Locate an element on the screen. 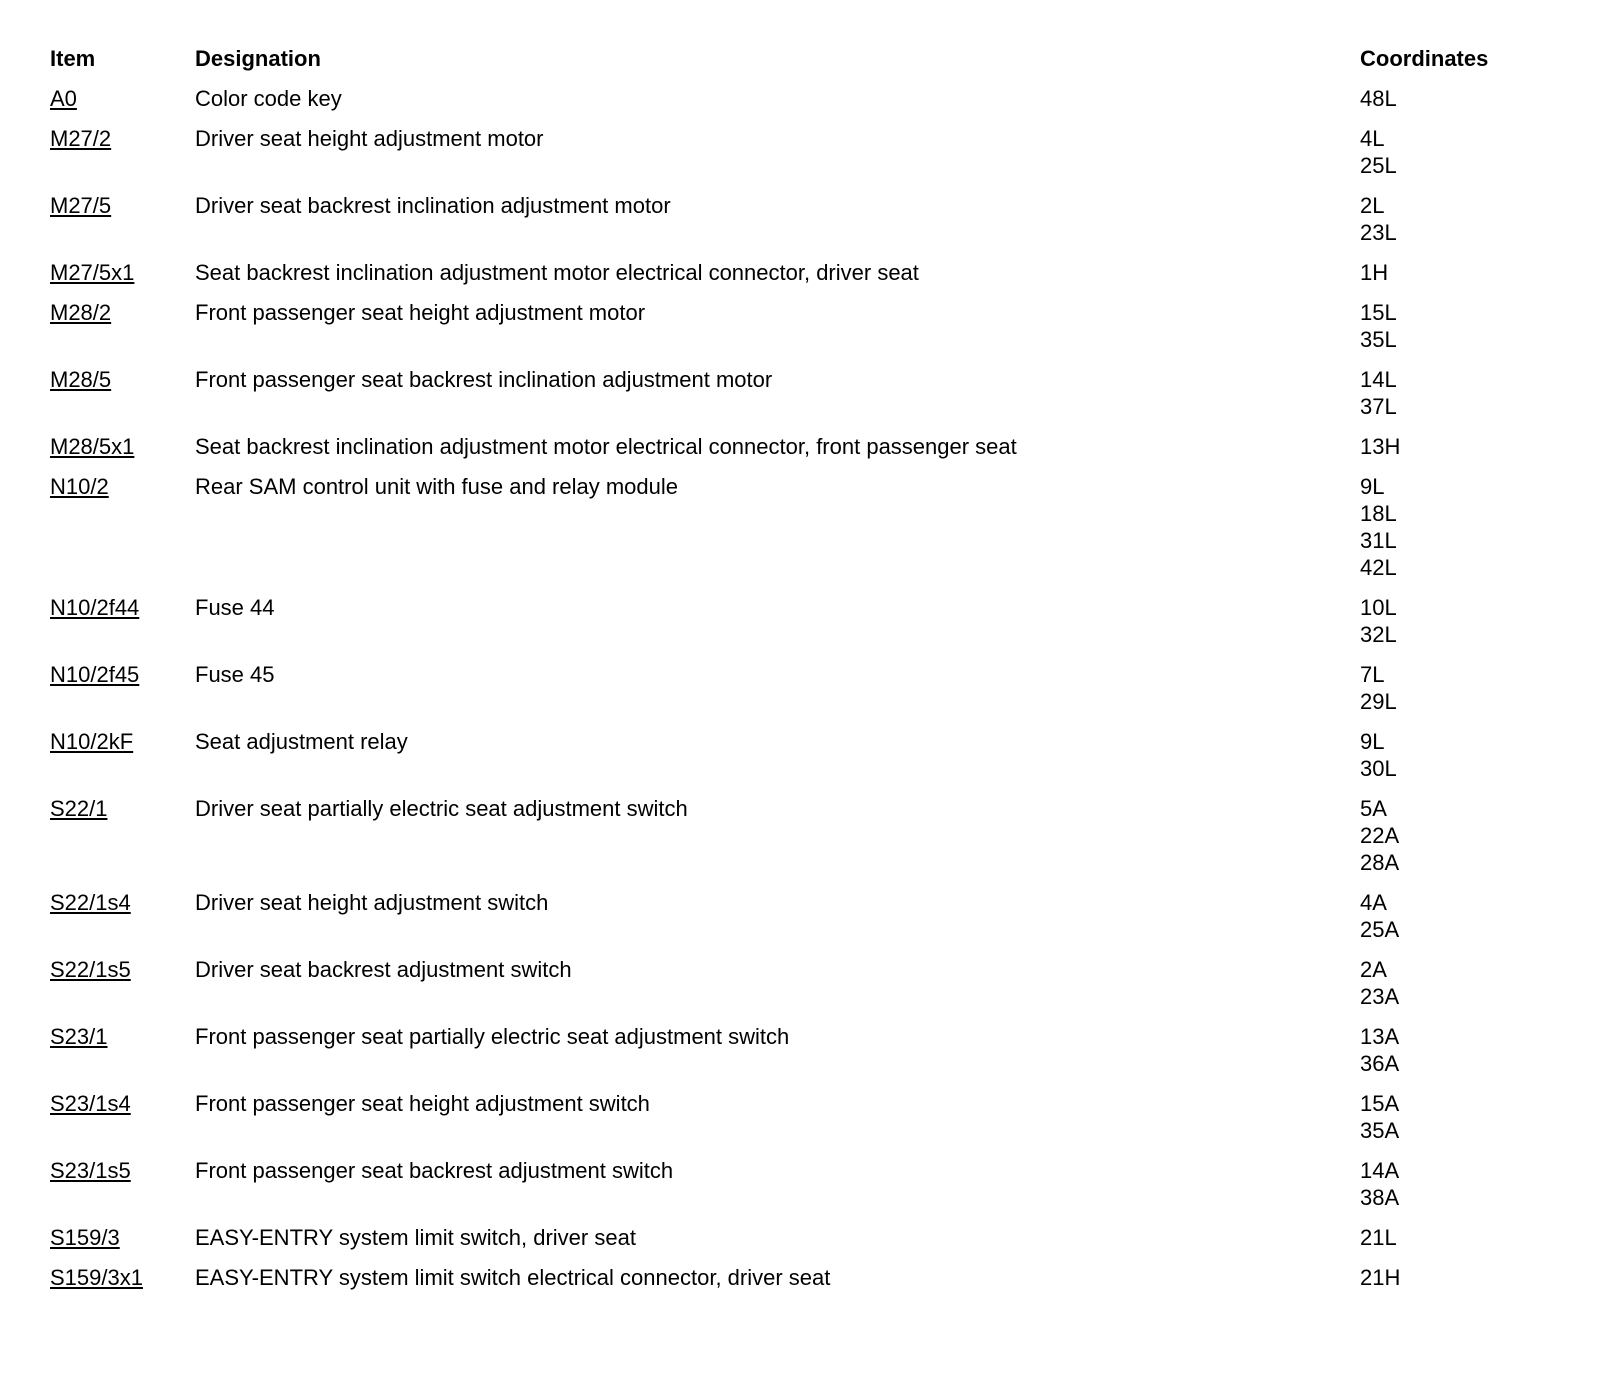  coordinate-value: 13A is located at coordinates (1380, 1036).